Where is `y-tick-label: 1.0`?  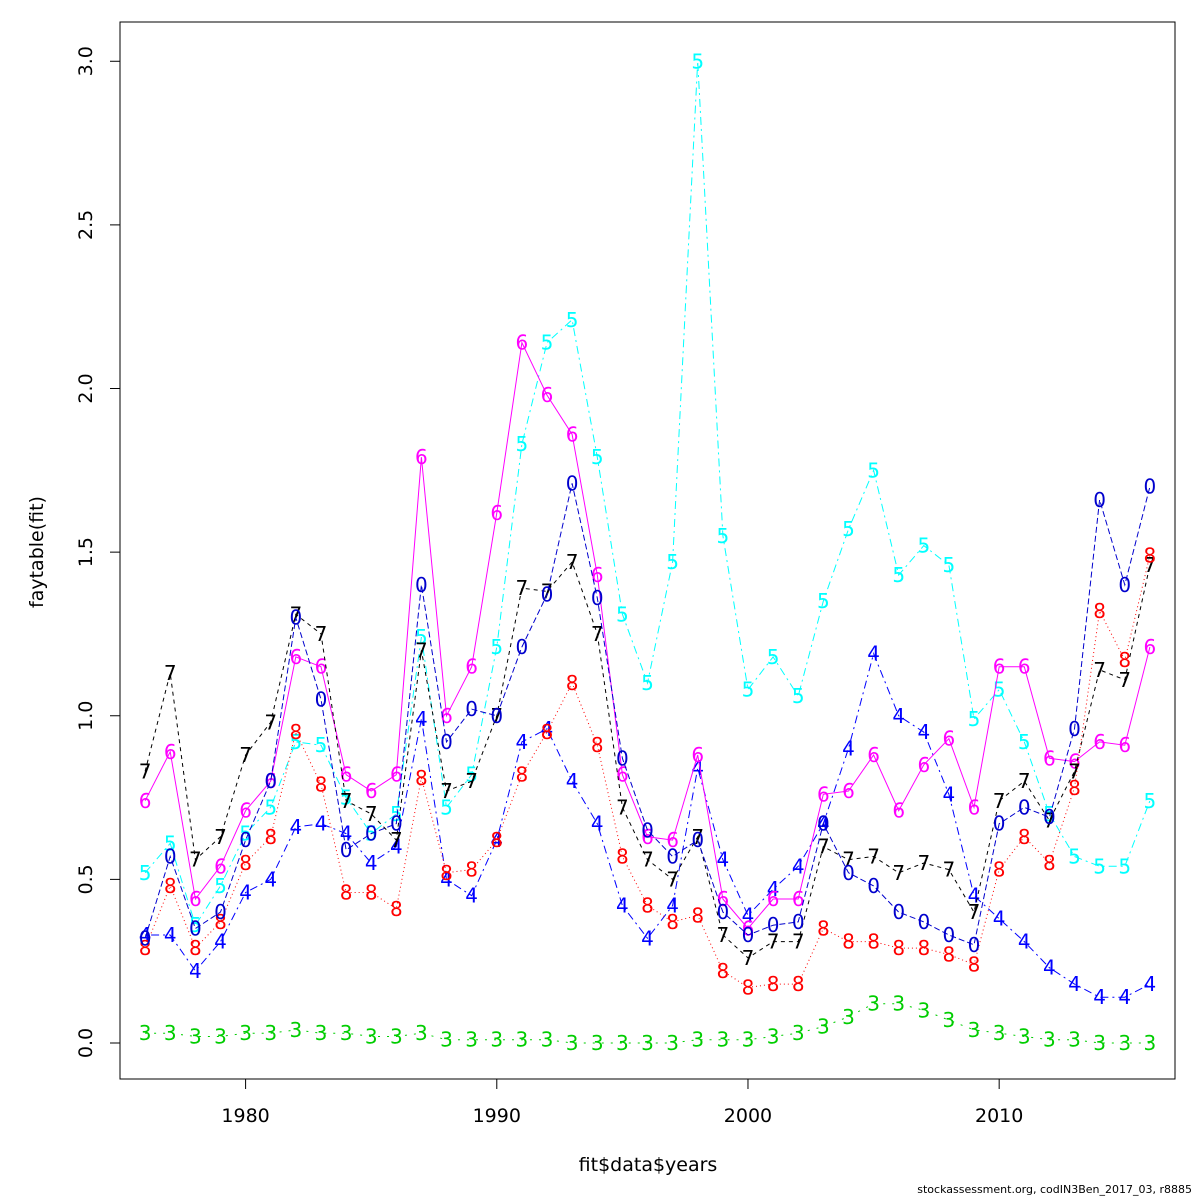
y-tick-label: 1.0 is located at coordinates (86, 716).